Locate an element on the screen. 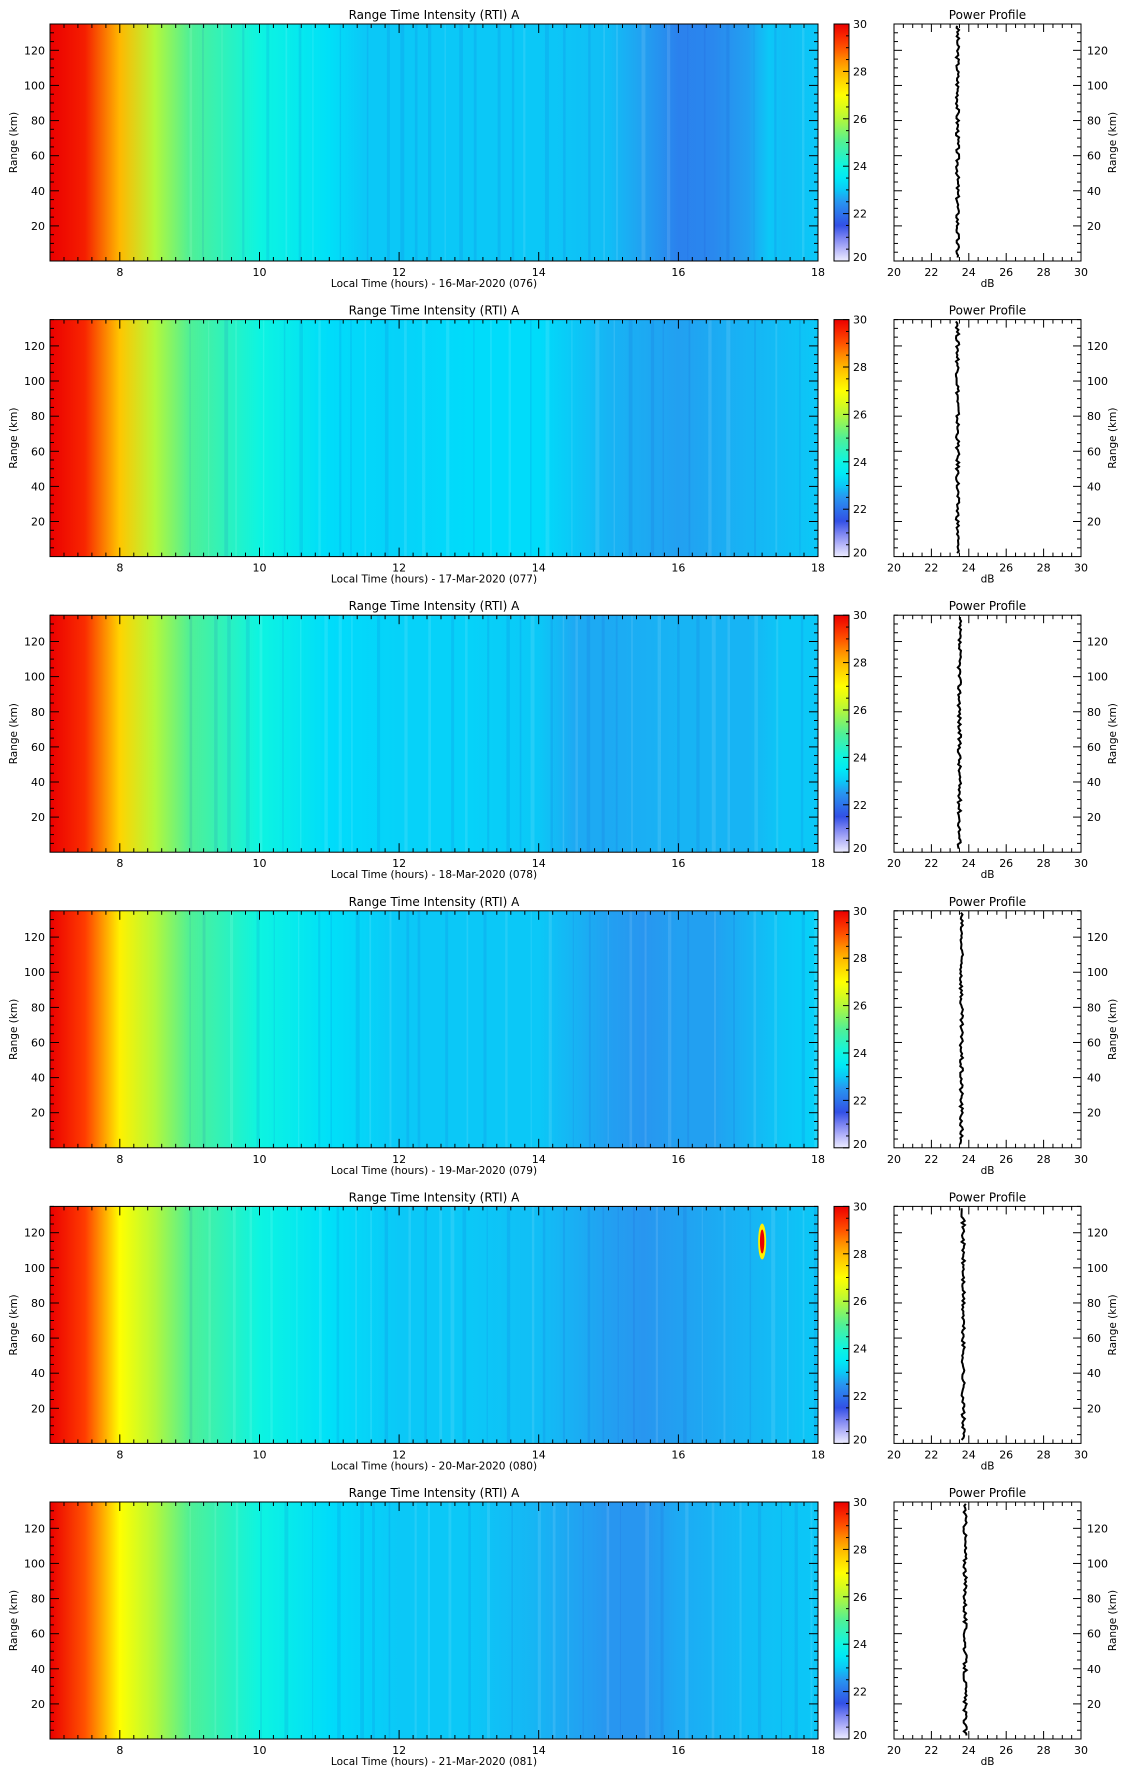 The width and height of the screenshot is (1129, 1780). colorbar: 20 22 24 26 28 30 is located at coordinates (850, 437).